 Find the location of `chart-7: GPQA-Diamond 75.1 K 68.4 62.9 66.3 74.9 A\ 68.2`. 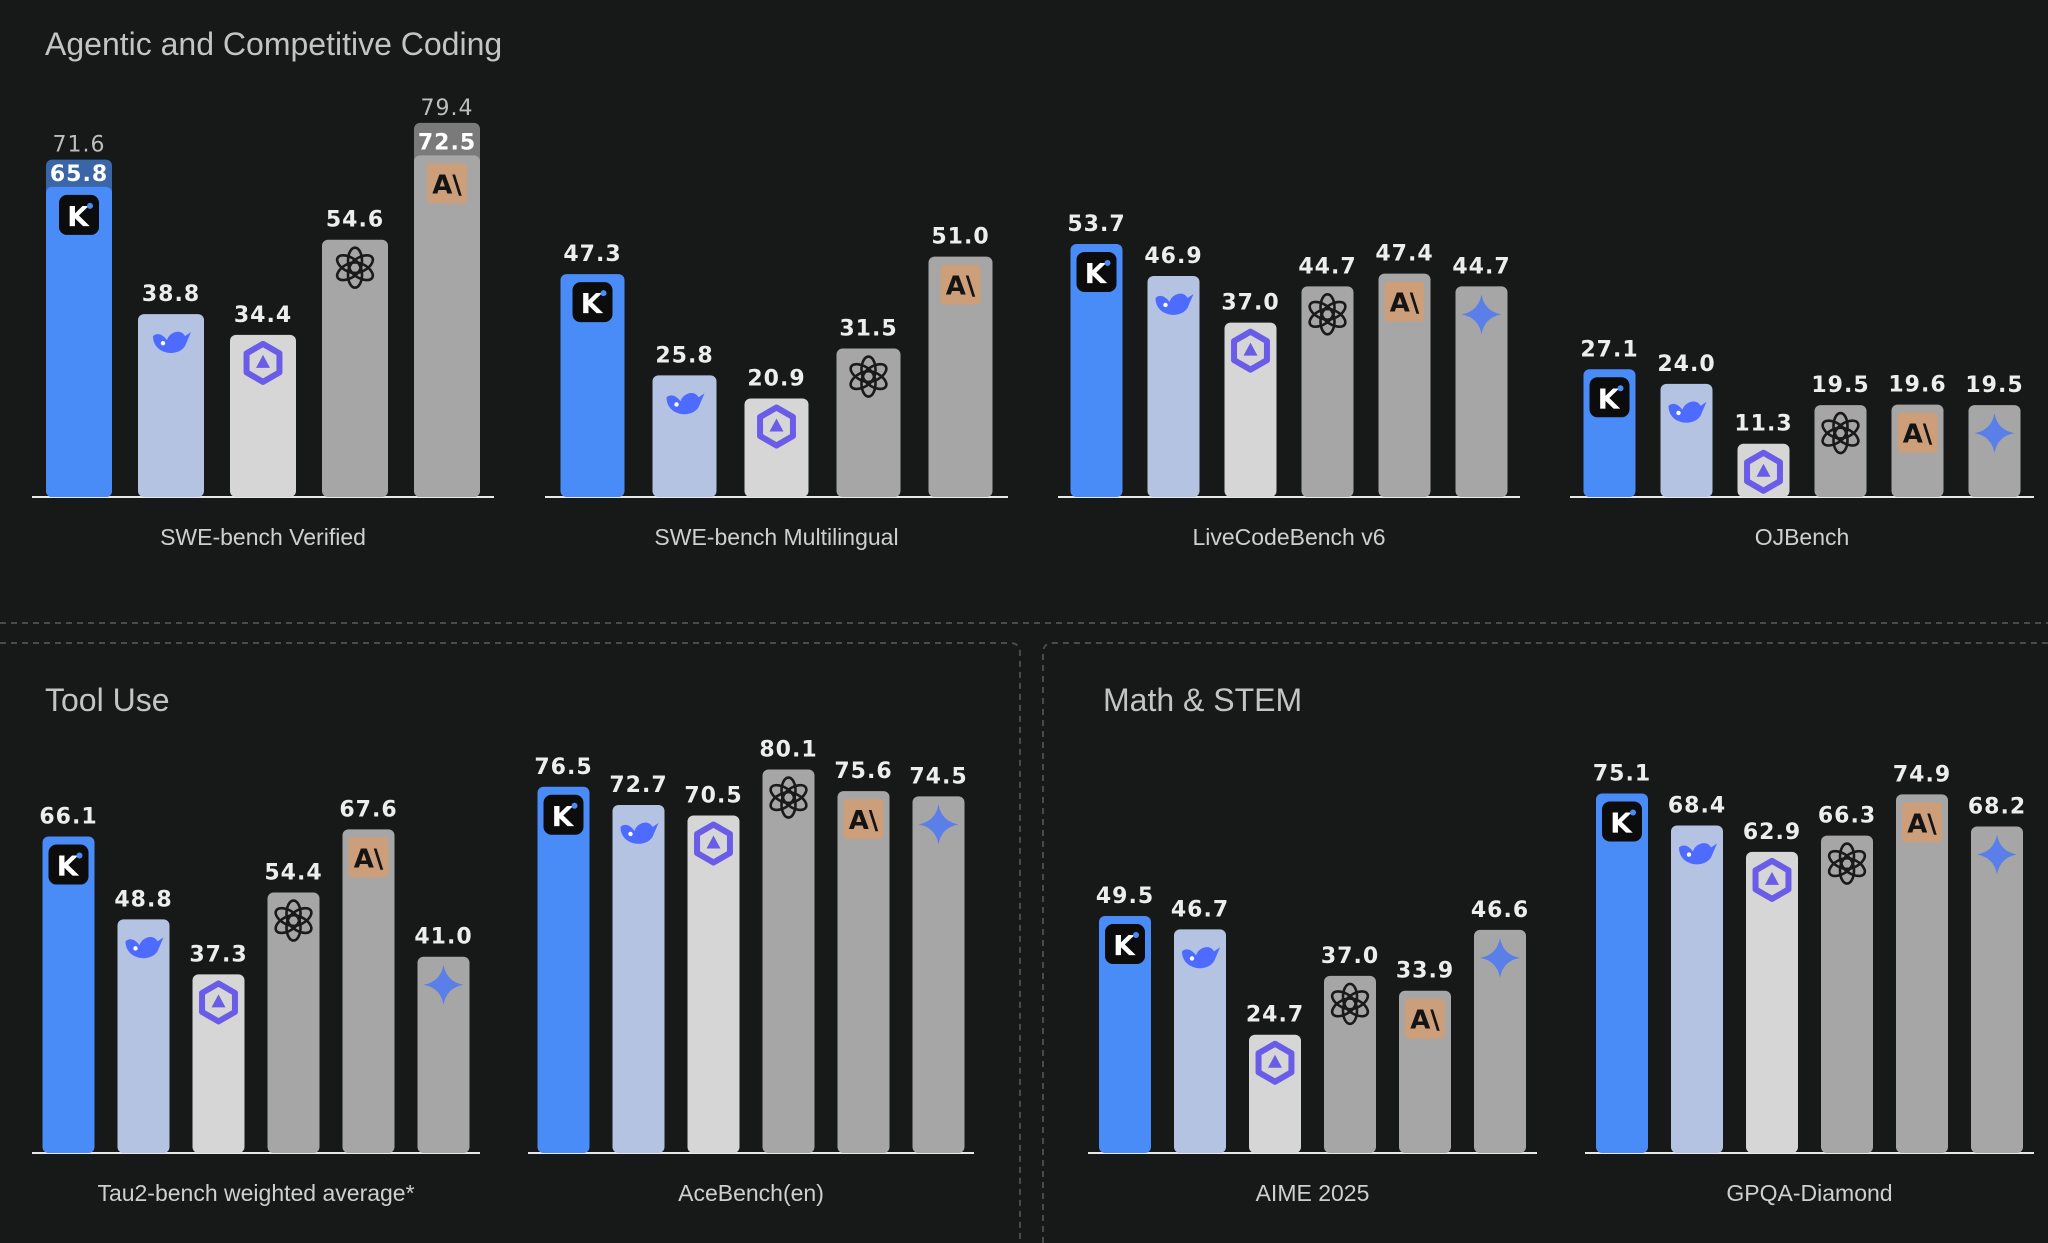

chart-7: GPQA-Diamond 75.1 K 68.4 62.9 66.3 74.9 A\ 68.2 is located at coordinates (1809, 983).